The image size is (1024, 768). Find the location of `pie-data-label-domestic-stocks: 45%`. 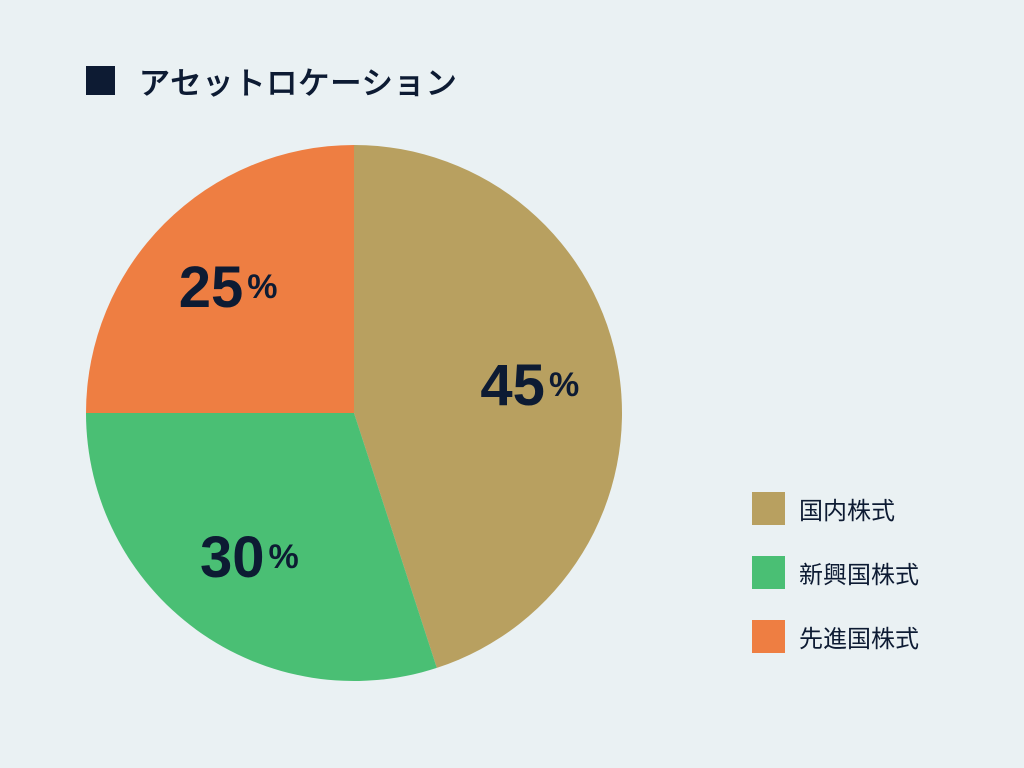

pie-data-label-domestic-stocks: 45% is located at coordinates (529, 385).